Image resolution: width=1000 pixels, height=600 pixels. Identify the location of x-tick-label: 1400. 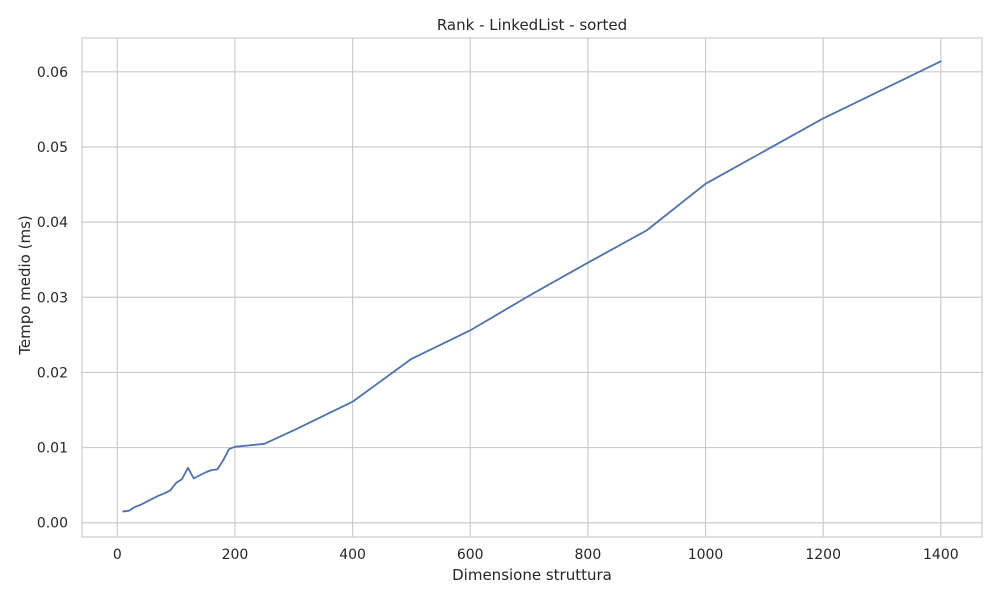
(941, 555).